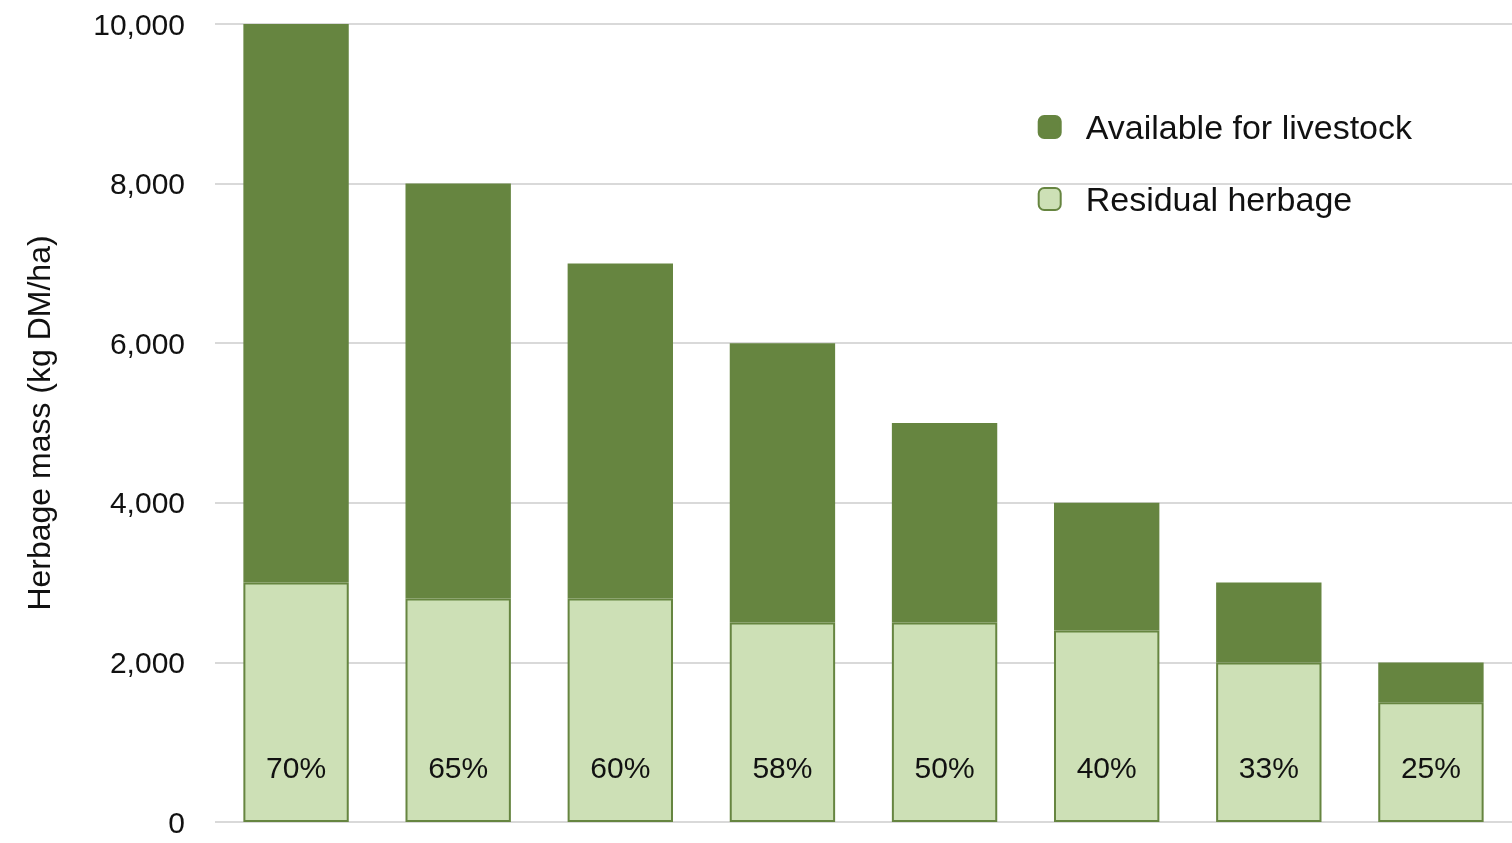 This screenshot has width=1512, height=843. Describe the element at coordinates (1106, 767) in the screenshot. I see `annotation: 40%` at that location.